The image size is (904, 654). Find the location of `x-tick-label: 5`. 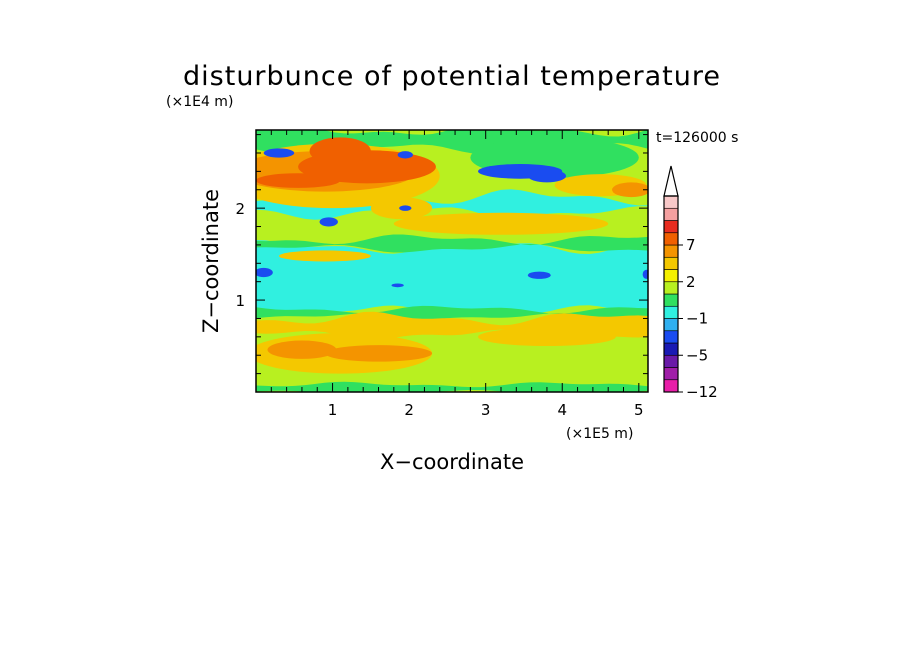

x-tick-label: 5 is located at coordinates (639, 410).